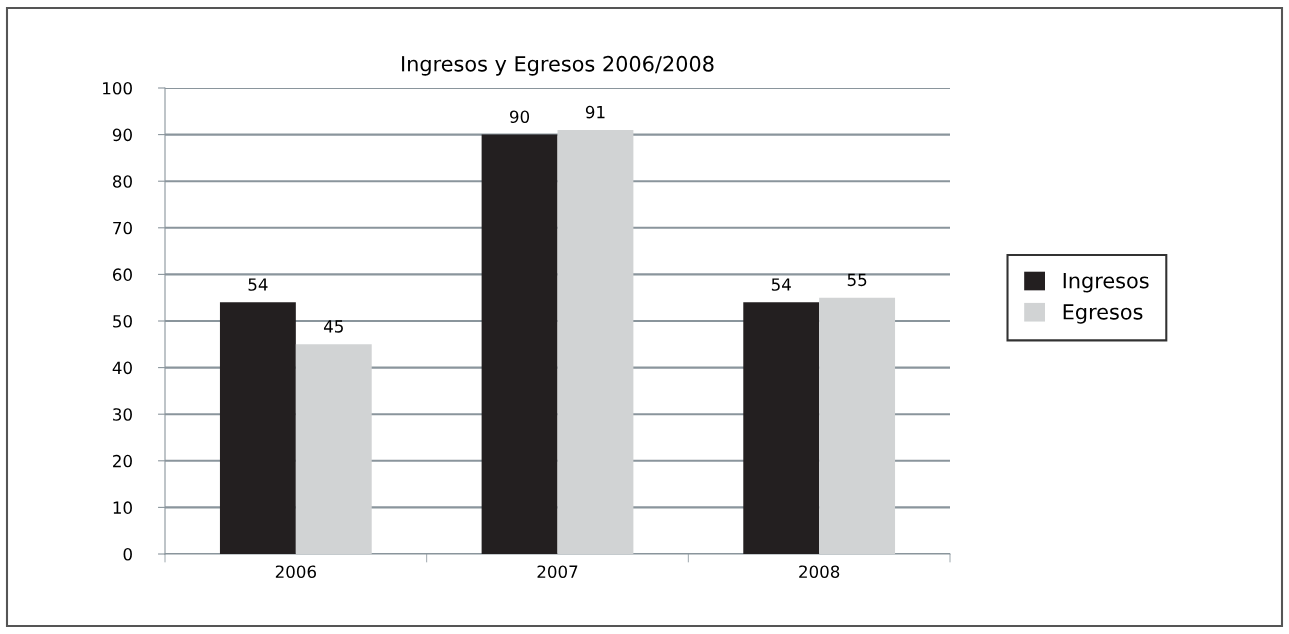 Image resolution: width=1289 pixels, height=634 pixels. I want to click on x-tick-label: 2006, so click(295, 572).